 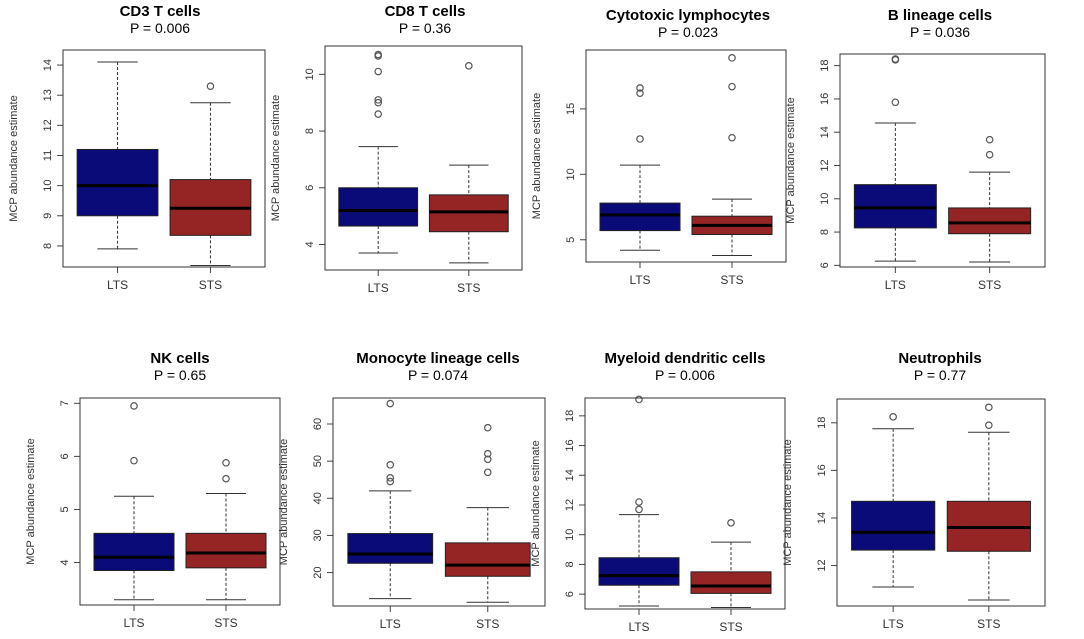 What do you see at coordinates (318, 498) in the screenshot?
I see `y-tick-label: 40` at bounding box center [318, 498].